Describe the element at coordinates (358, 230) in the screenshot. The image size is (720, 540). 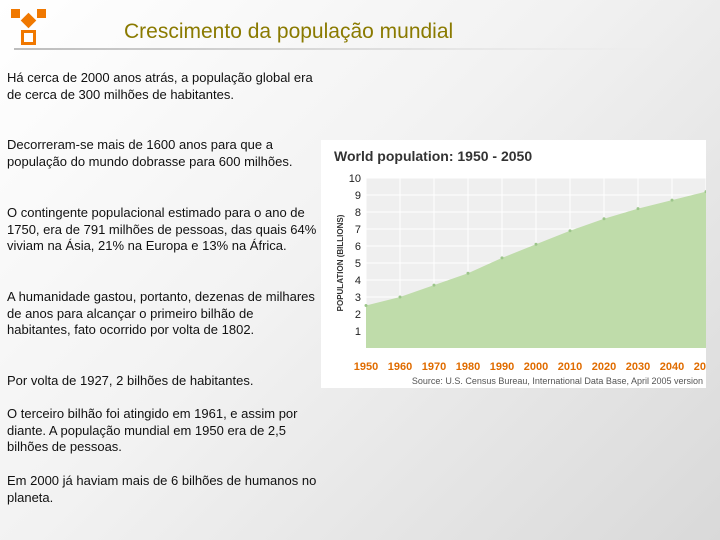
I see `y-tick-label: 7` at that location.